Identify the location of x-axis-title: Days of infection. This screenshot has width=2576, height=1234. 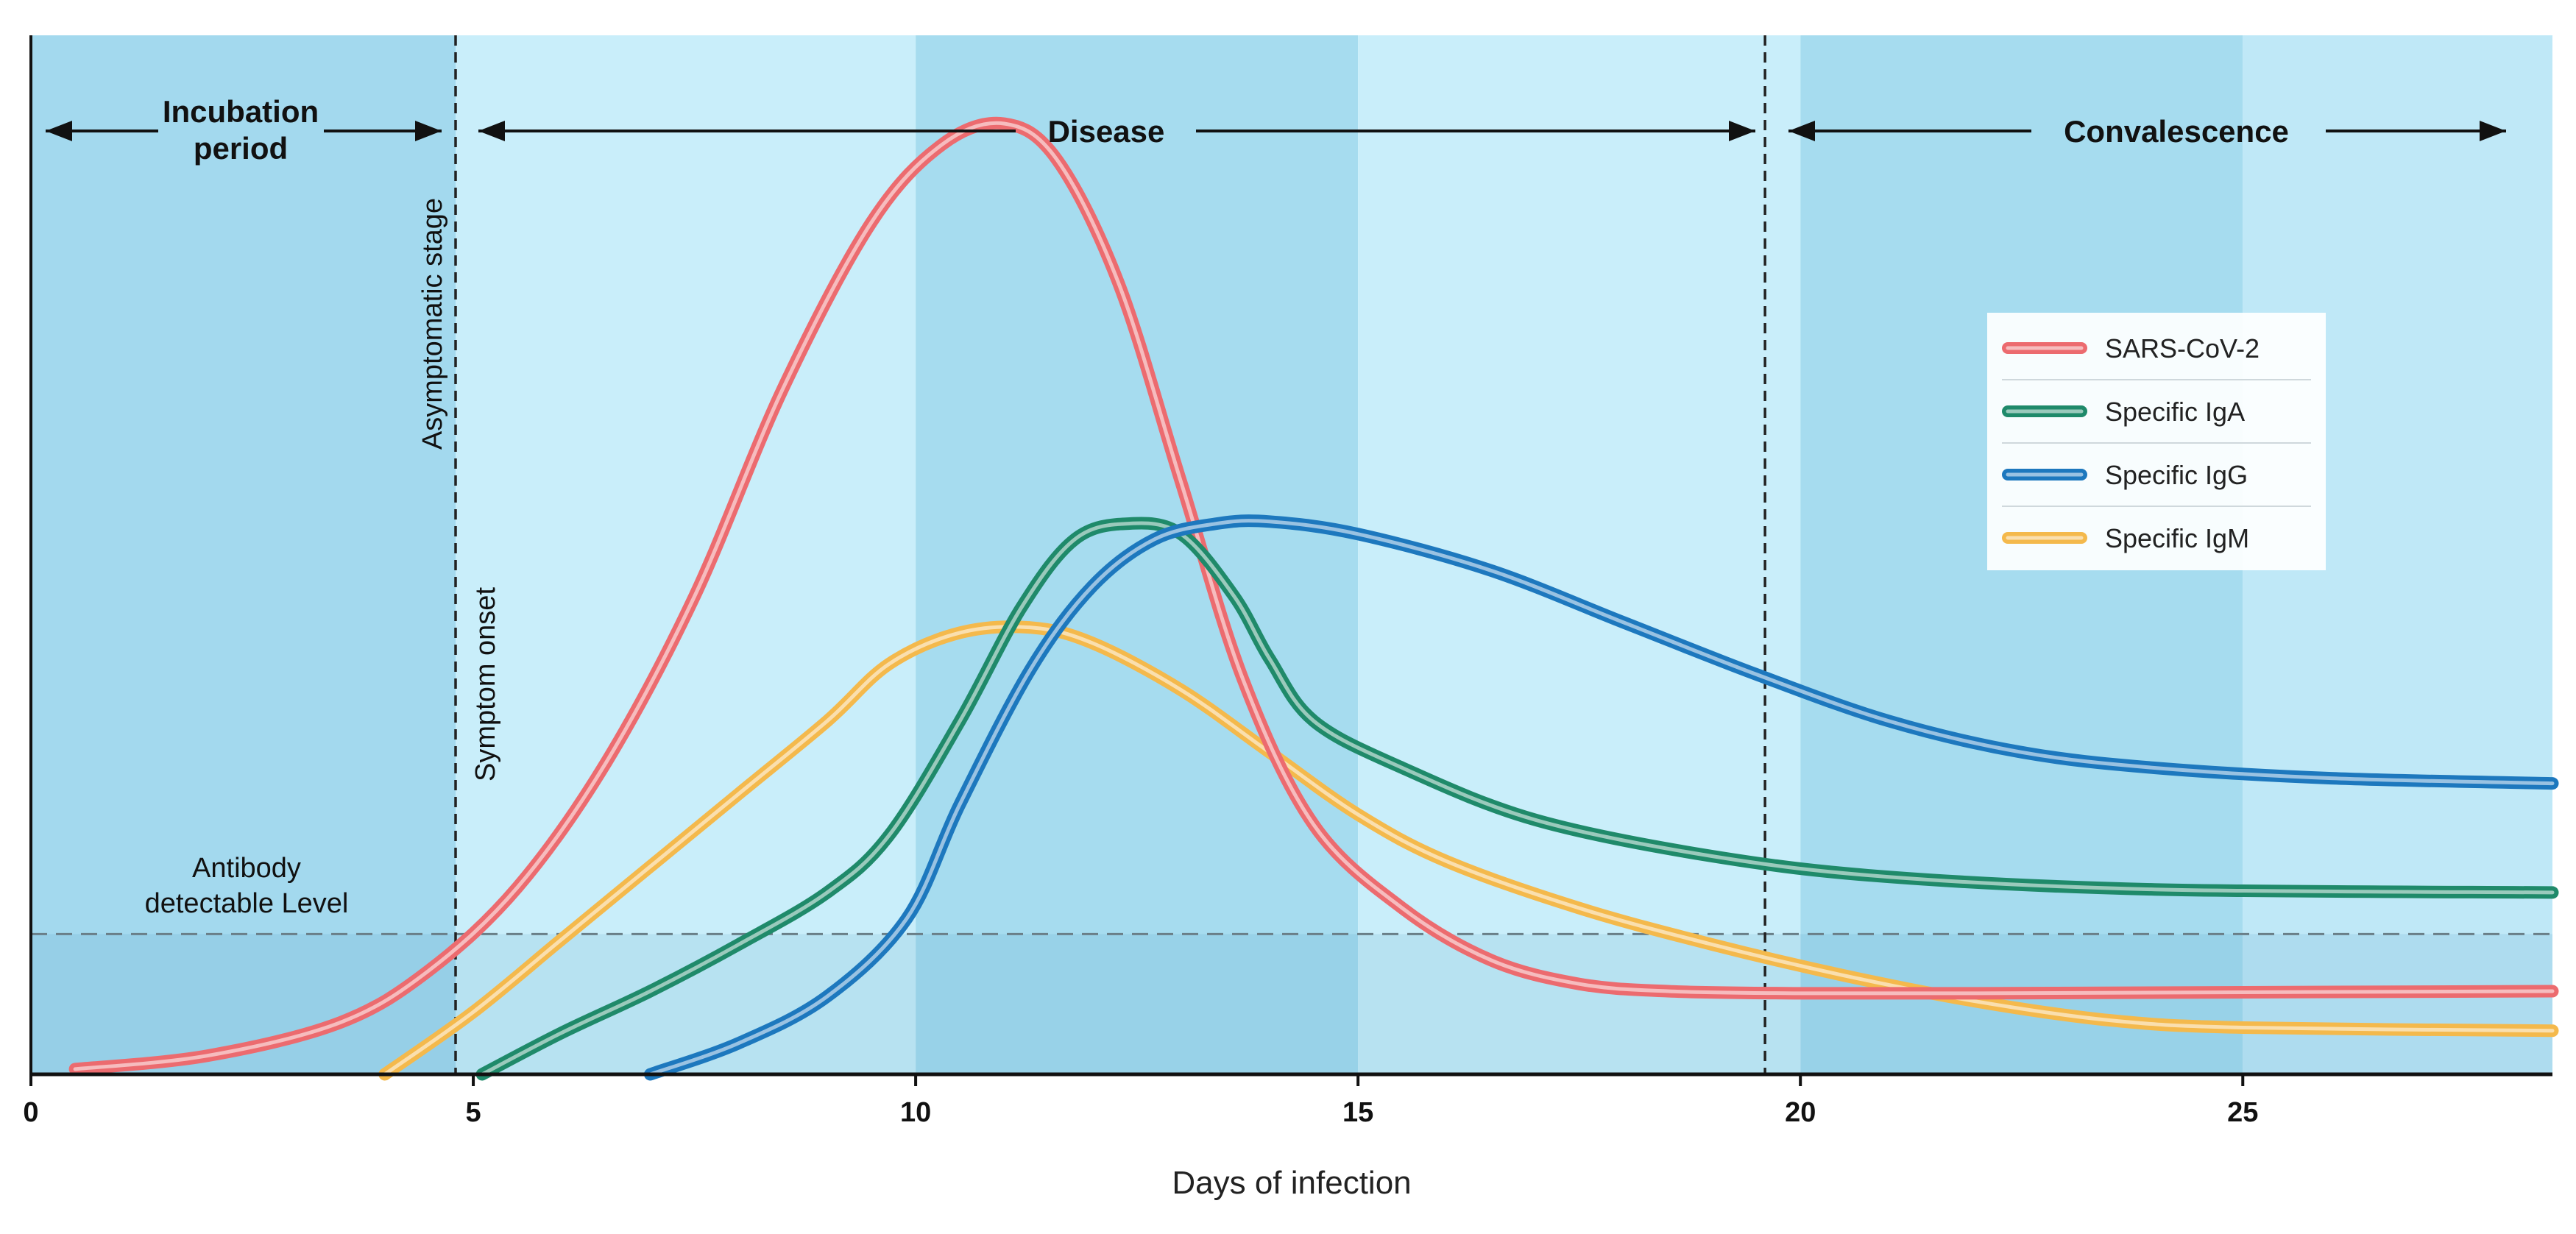
(1291, 1183).